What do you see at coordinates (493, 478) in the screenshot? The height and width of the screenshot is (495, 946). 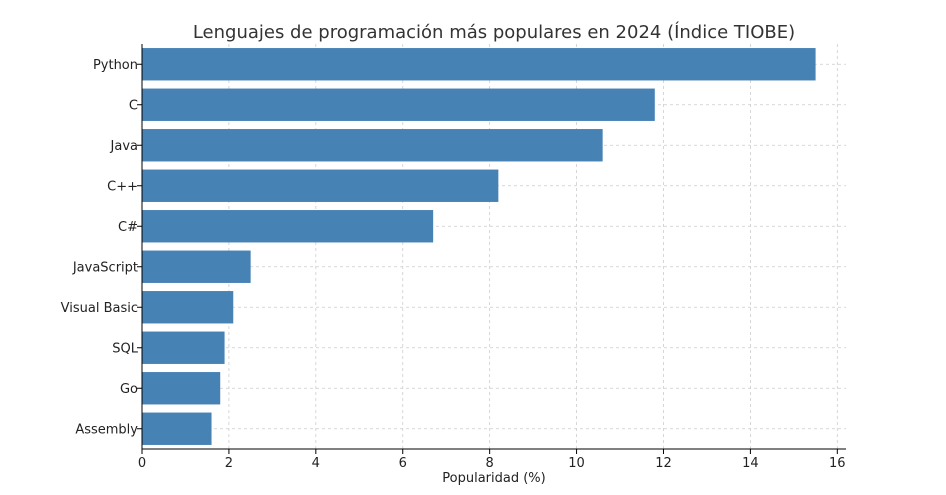 I see `x-axis-label: Popularidad (%)` at bounding box center [493, 478].